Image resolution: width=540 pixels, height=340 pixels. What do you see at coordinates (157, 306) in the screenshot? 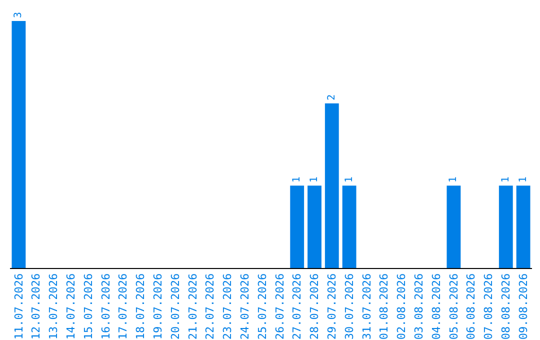
I see `x-tick-label: 19.07.2026` at bounding box center [157, 306].